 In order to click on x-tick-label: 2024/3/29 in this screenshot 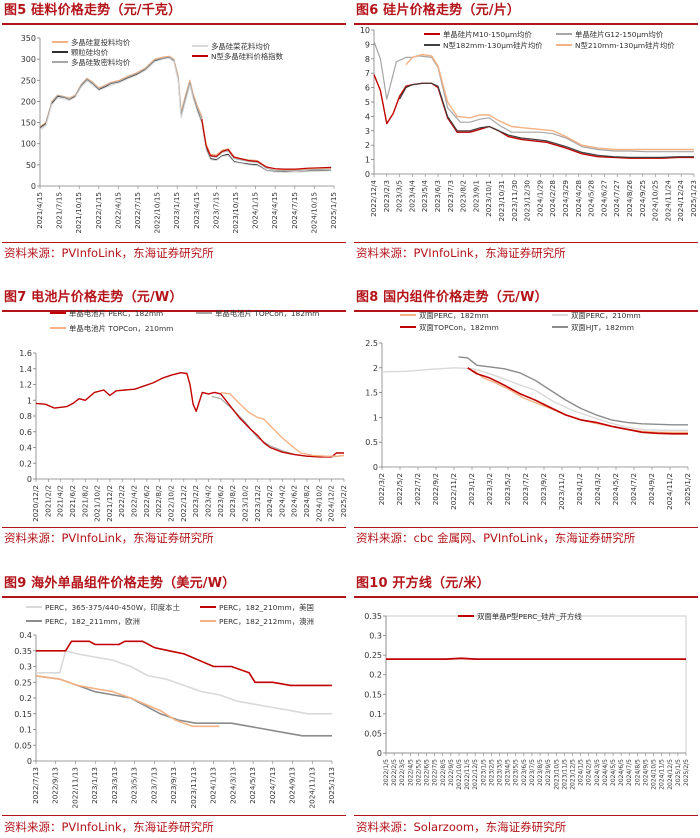, I will do `click(565, 198)`.